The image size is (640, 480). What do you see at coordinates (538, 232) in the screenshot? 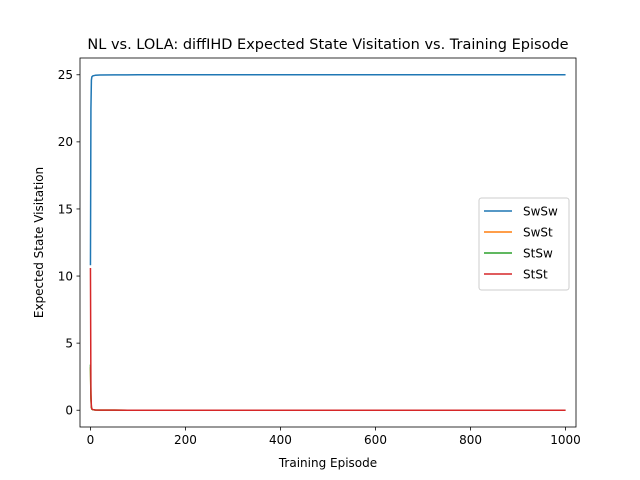
I see `legend-label-swst: SwSt` at bounding box center [538, 232].